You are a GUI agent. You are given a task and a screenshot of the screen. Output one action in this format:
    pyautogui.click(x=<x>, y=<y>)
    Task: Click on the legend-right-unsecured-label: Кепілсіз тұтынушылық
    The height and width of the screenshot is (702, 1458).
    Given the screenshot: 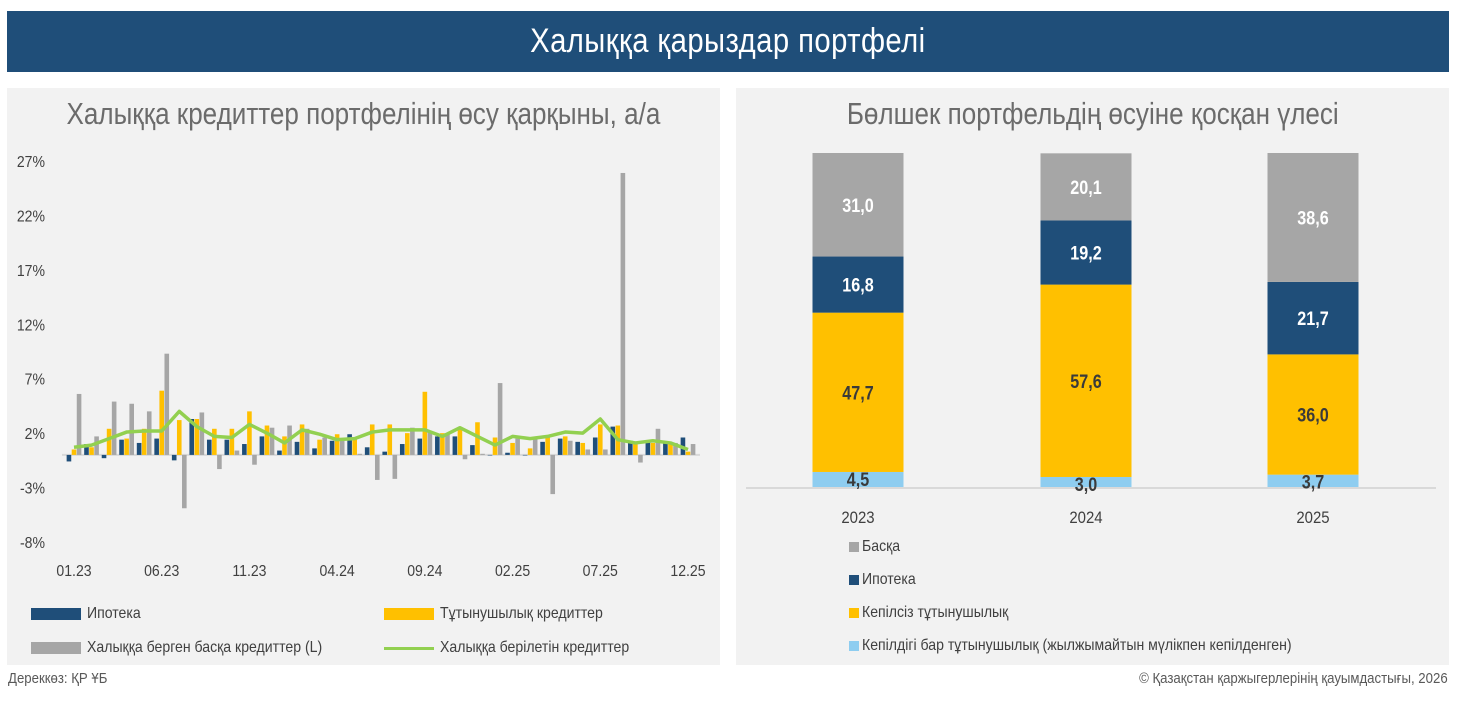 What is the action you would take?
    pyautogui.click(x=935, y=612)
    